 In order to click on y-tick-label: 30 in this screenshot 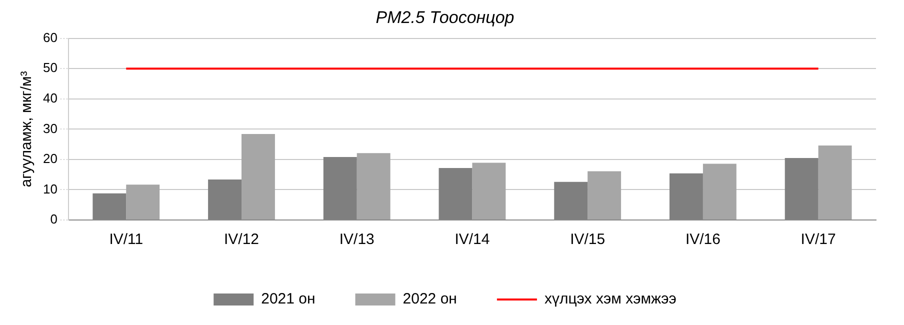, I will do `click(50, 128)`.